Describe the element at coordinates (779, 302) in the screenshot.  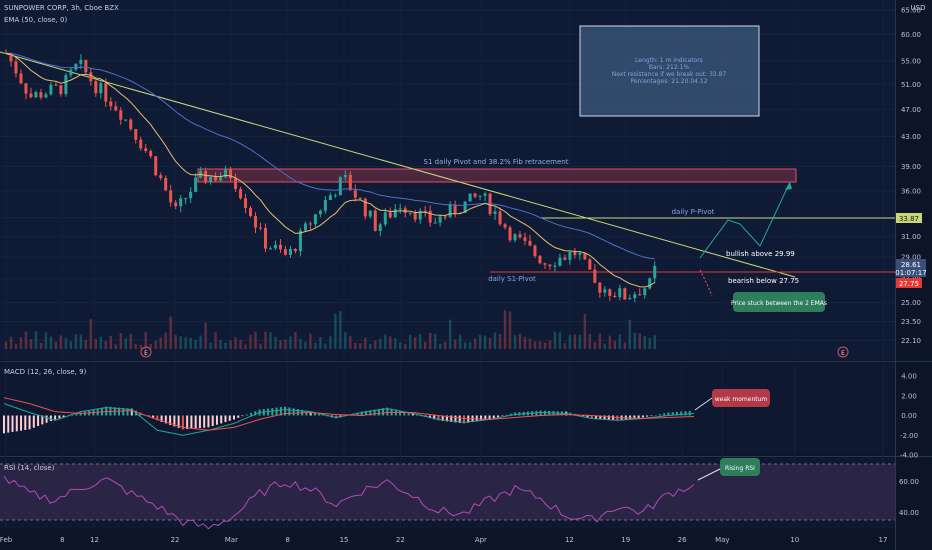
I see `callout-stuck` at that location.